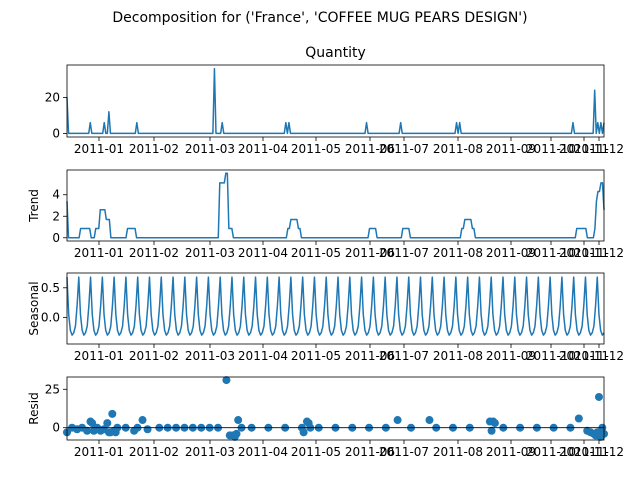 The image size is (640, 480). Describe the element at coordinates (56, 216) in the screenshot. I see `y-tick-label: 2` at that location.